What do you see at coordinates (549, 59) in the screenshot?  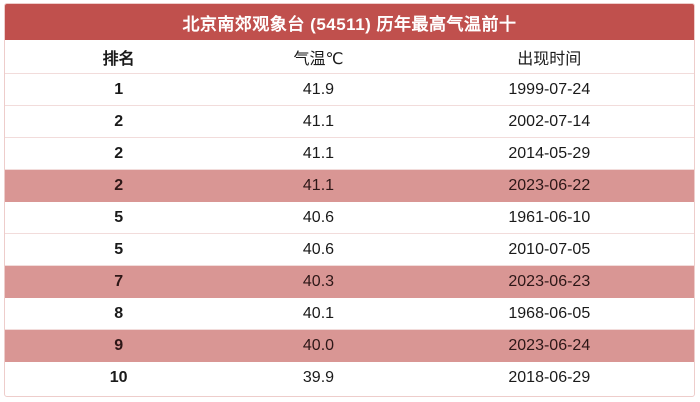 I see `column-header-date: 出现时间` at bounding box center [549, 59].